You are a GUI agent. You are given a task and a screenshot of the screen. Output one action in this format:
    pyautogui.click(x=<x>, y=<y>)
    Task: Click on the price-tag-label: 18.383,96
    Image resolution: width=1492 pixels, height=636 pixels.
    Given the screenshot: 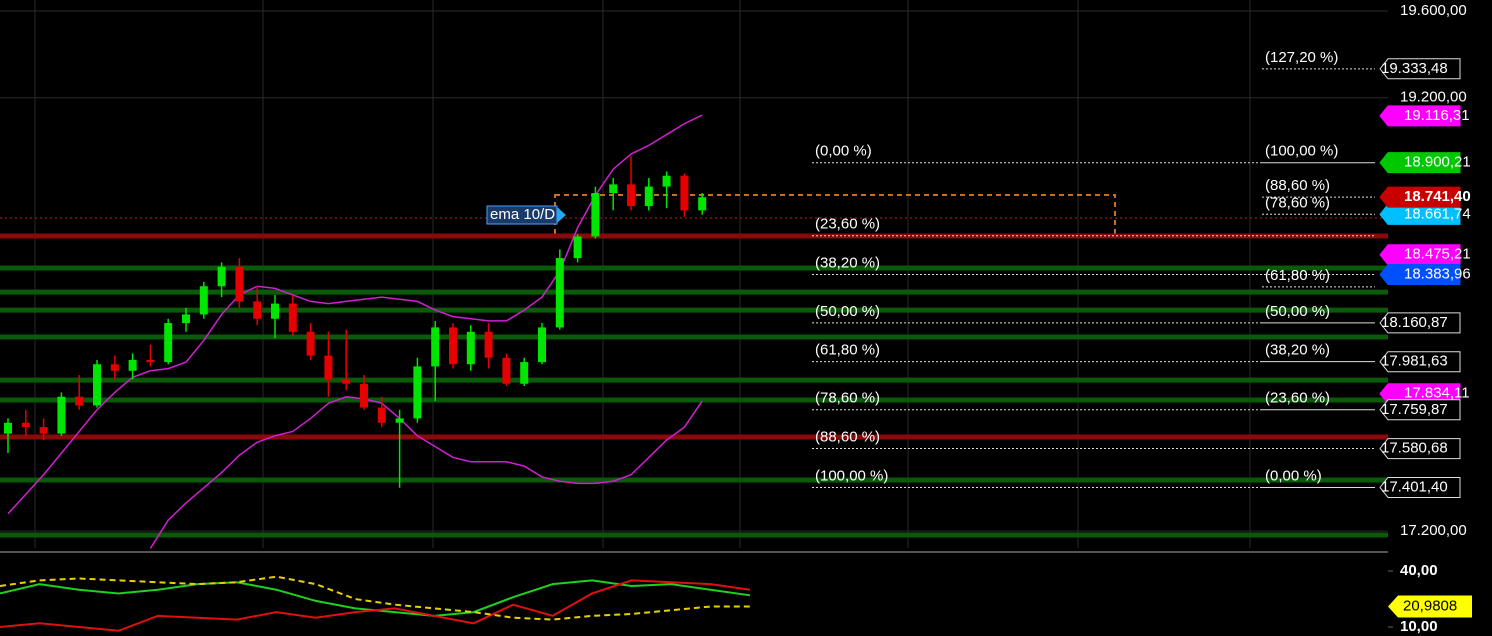 What is the action you would take?
    pyautogui.click(x=1437, y=274)
    